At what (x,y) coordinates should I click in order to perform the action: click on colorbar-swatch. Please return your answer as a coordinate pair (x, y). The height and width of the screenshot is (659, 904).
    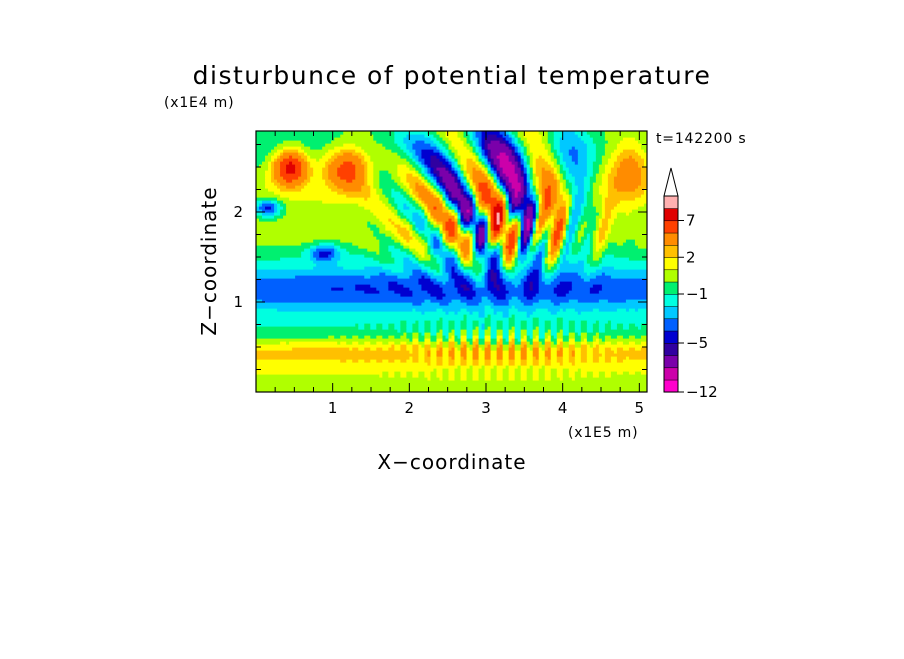
    Looking at the image, I should click on (671, 239).